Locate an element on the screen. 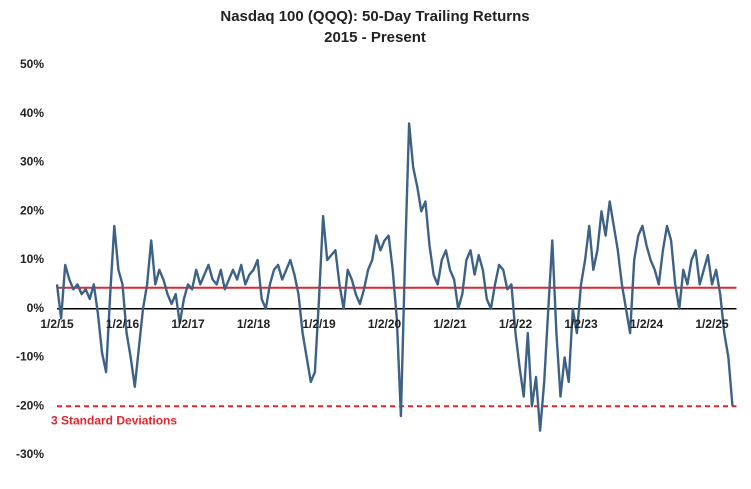 This screenshot has width=751, height=489. x-tick-label: 1/2/19 is located at coordinates (319, 324).